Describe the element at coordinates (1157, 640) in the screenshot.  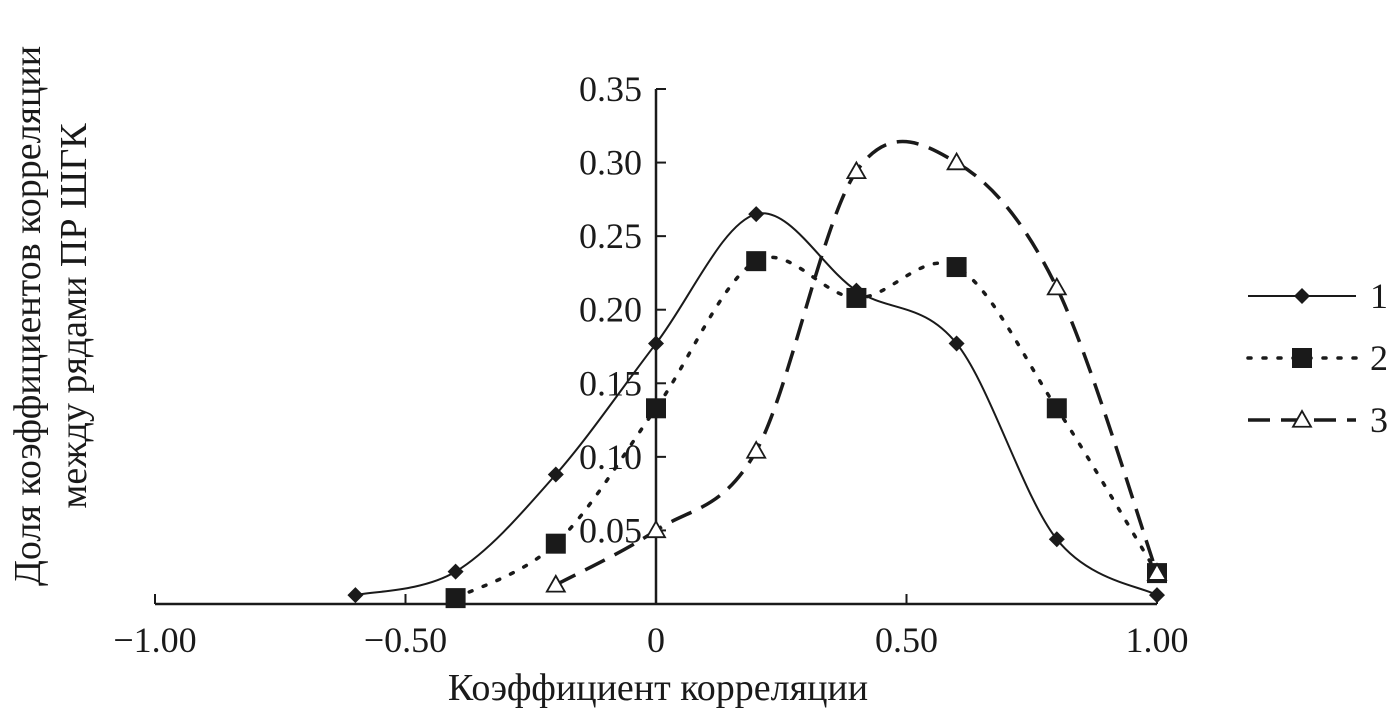
I see `x-tick-label: 1.00` at that location.